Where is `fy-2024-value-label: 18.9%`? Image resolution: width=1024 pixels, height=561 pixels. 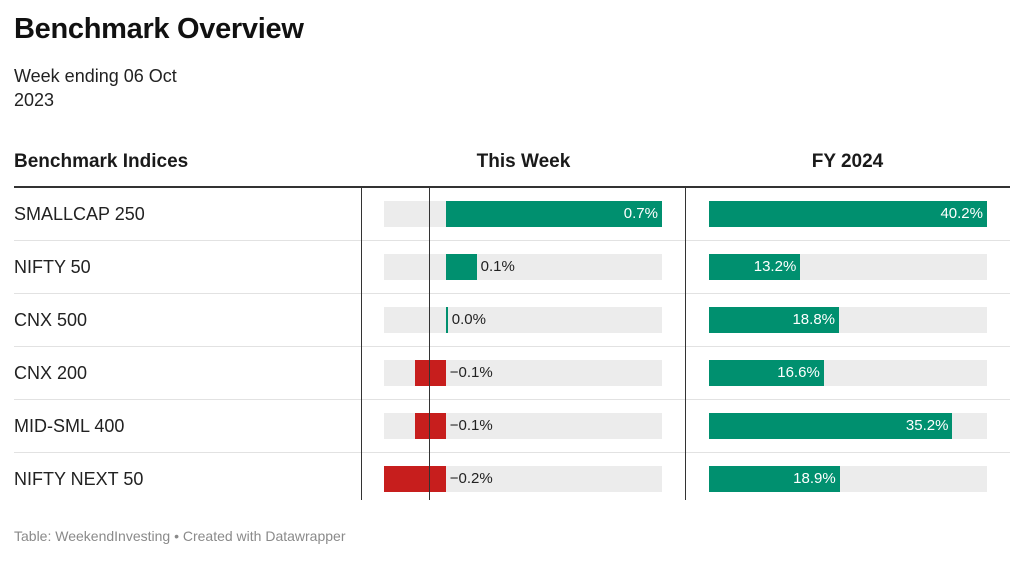 fy-2024-value-label: 18.9% is located at coordinates (814, 478).